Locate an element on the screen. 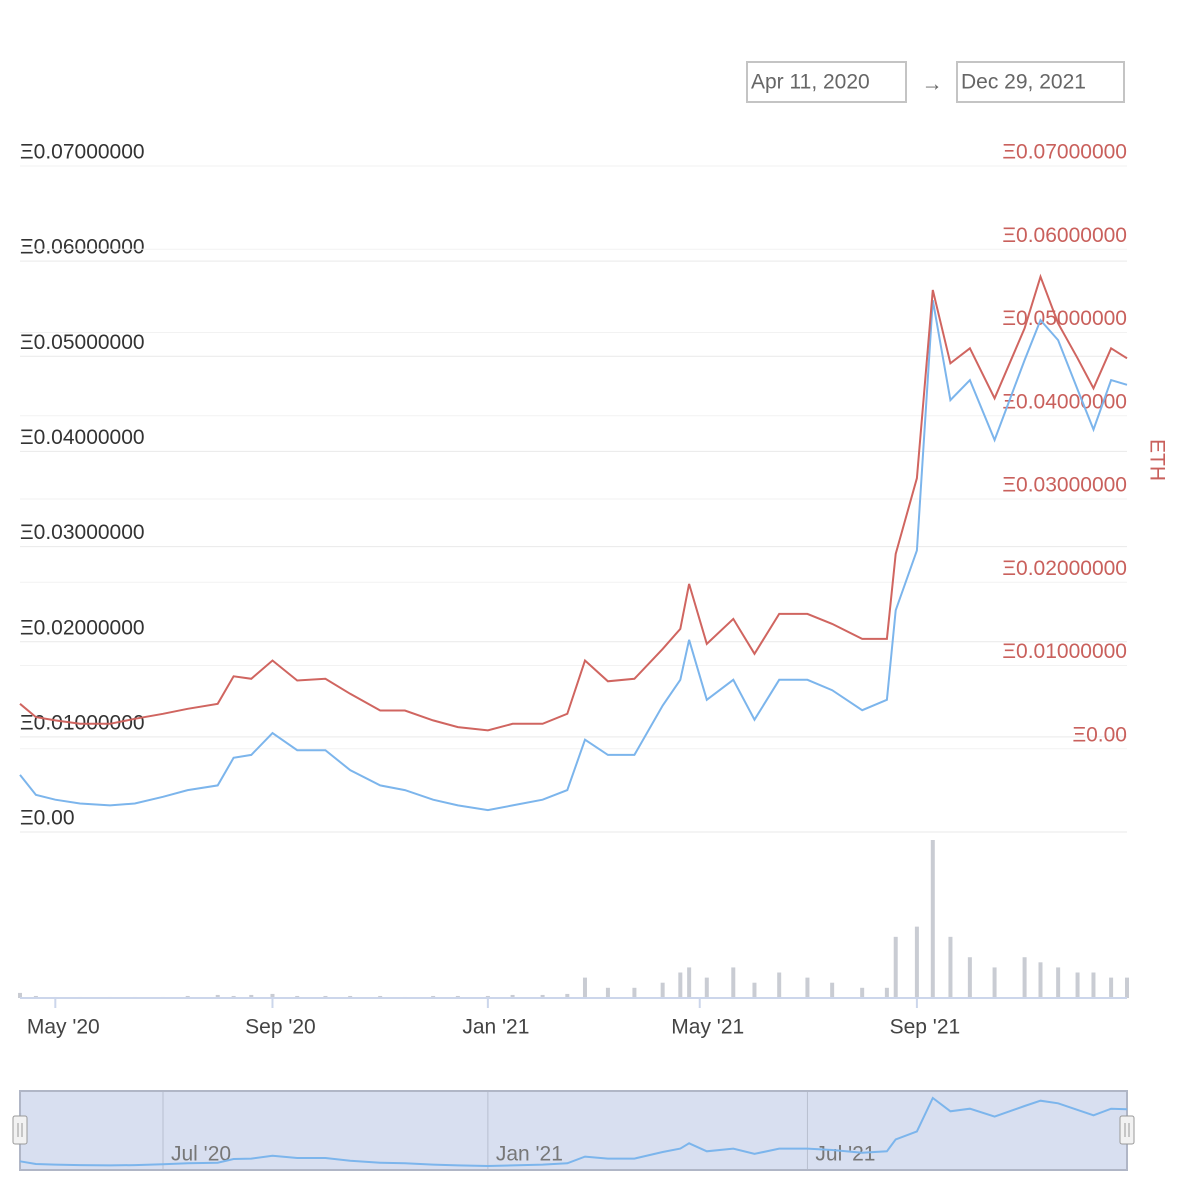 This screenshot has width=1200, height=1200. navigator-tick-label: Jul '21 is located at coordinates (845, 1154).